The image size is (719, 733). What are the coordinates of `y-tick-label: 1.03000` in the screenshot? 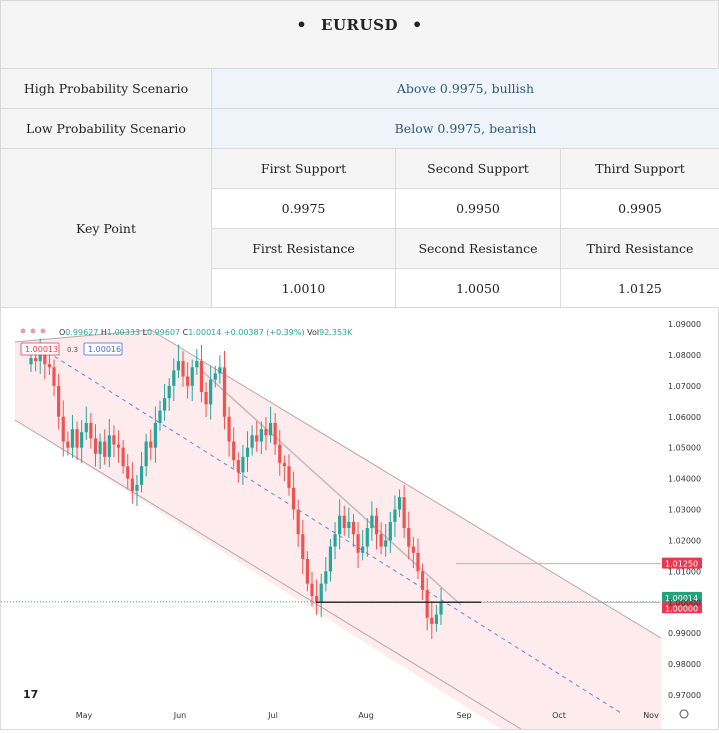 It's located at (684, 510).